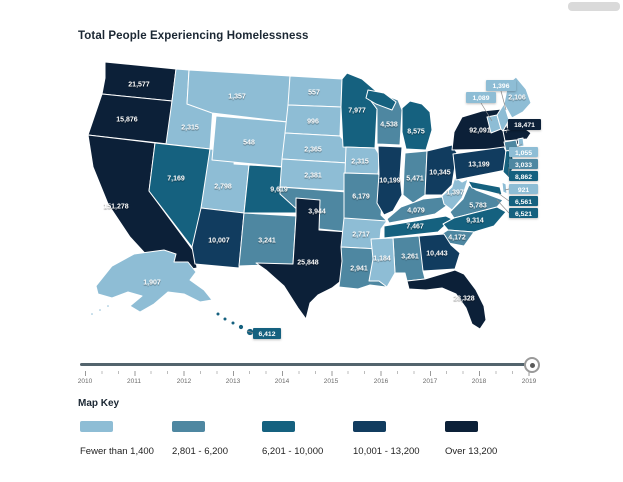 Image resolution: width=623 pixels, height=482 pixels. I want to click on state-label-ohio: 10,345, so click(440, 173).